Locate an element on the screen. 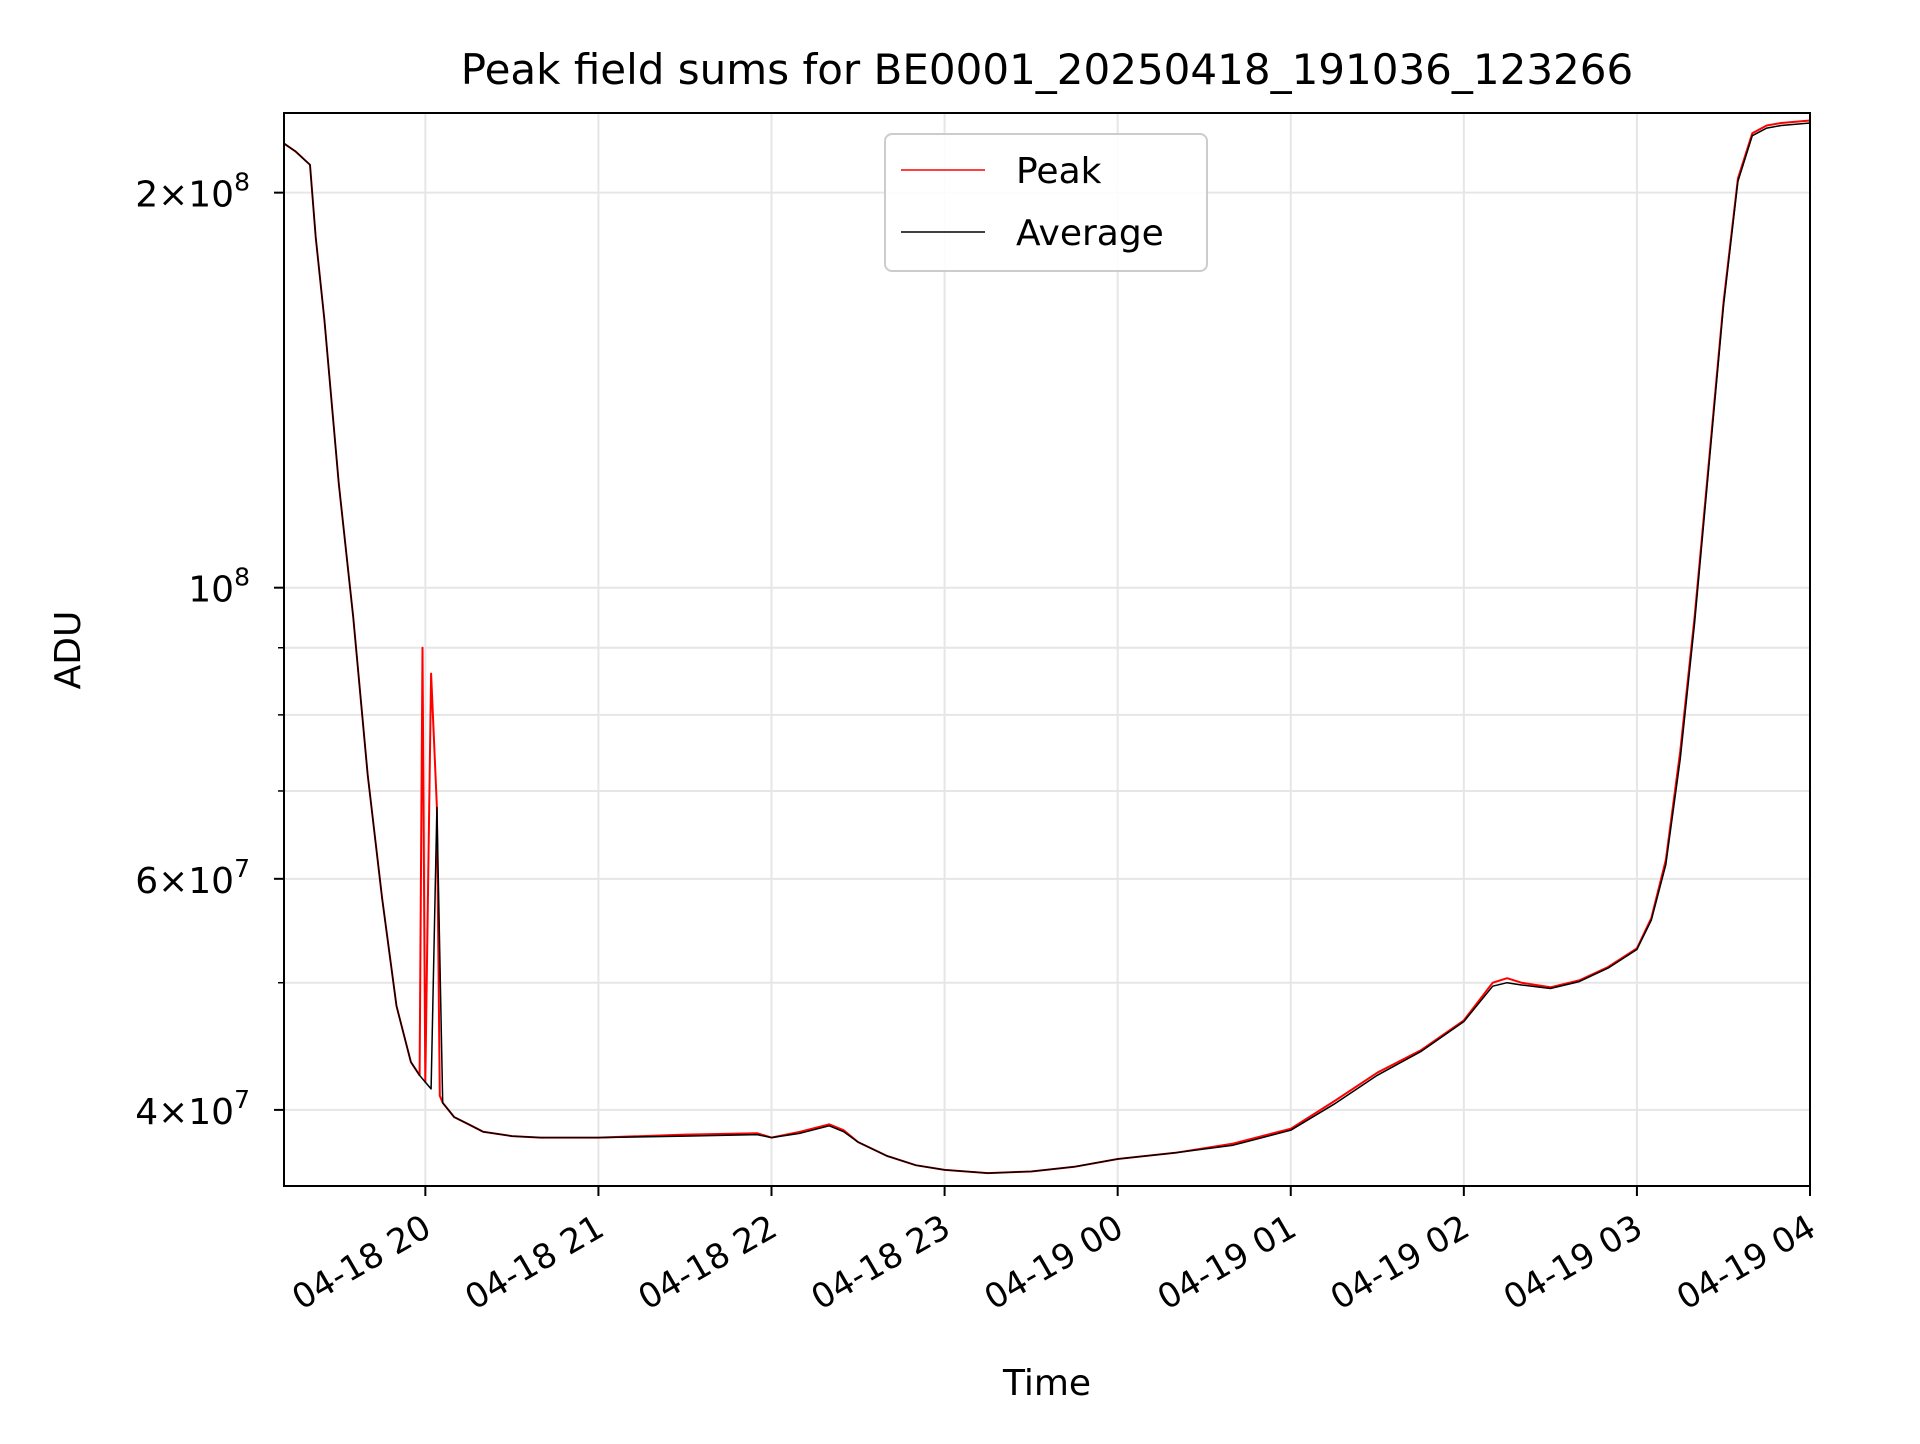  legend-label-average: Average is located at coordinates (1090, 233).